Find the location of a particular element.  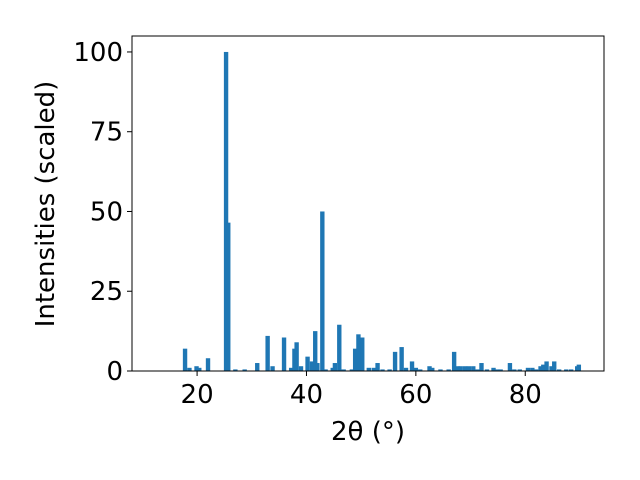

x-tick-label: 60 is located at coordinates (415, 395).